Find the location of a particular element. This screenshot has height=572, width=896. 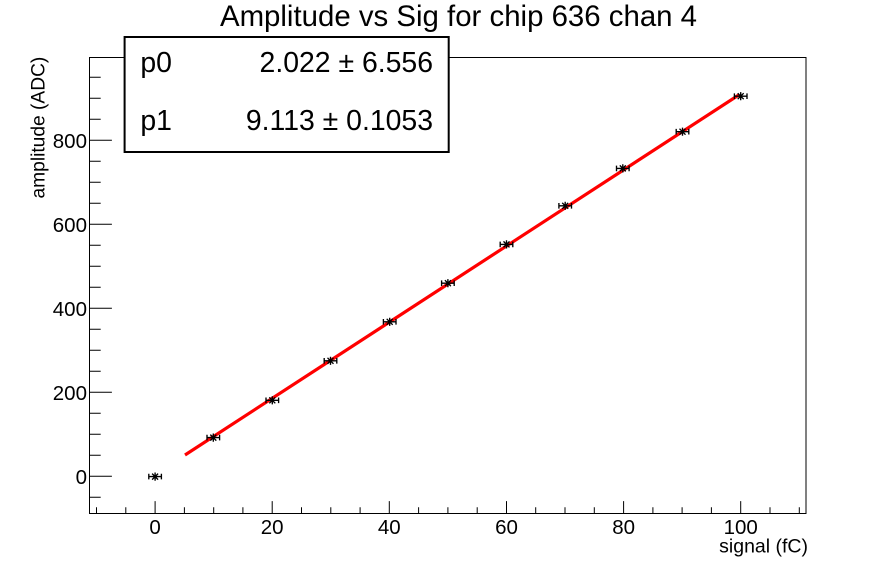

svg-text: p1 is located at coordinates (156, 121).